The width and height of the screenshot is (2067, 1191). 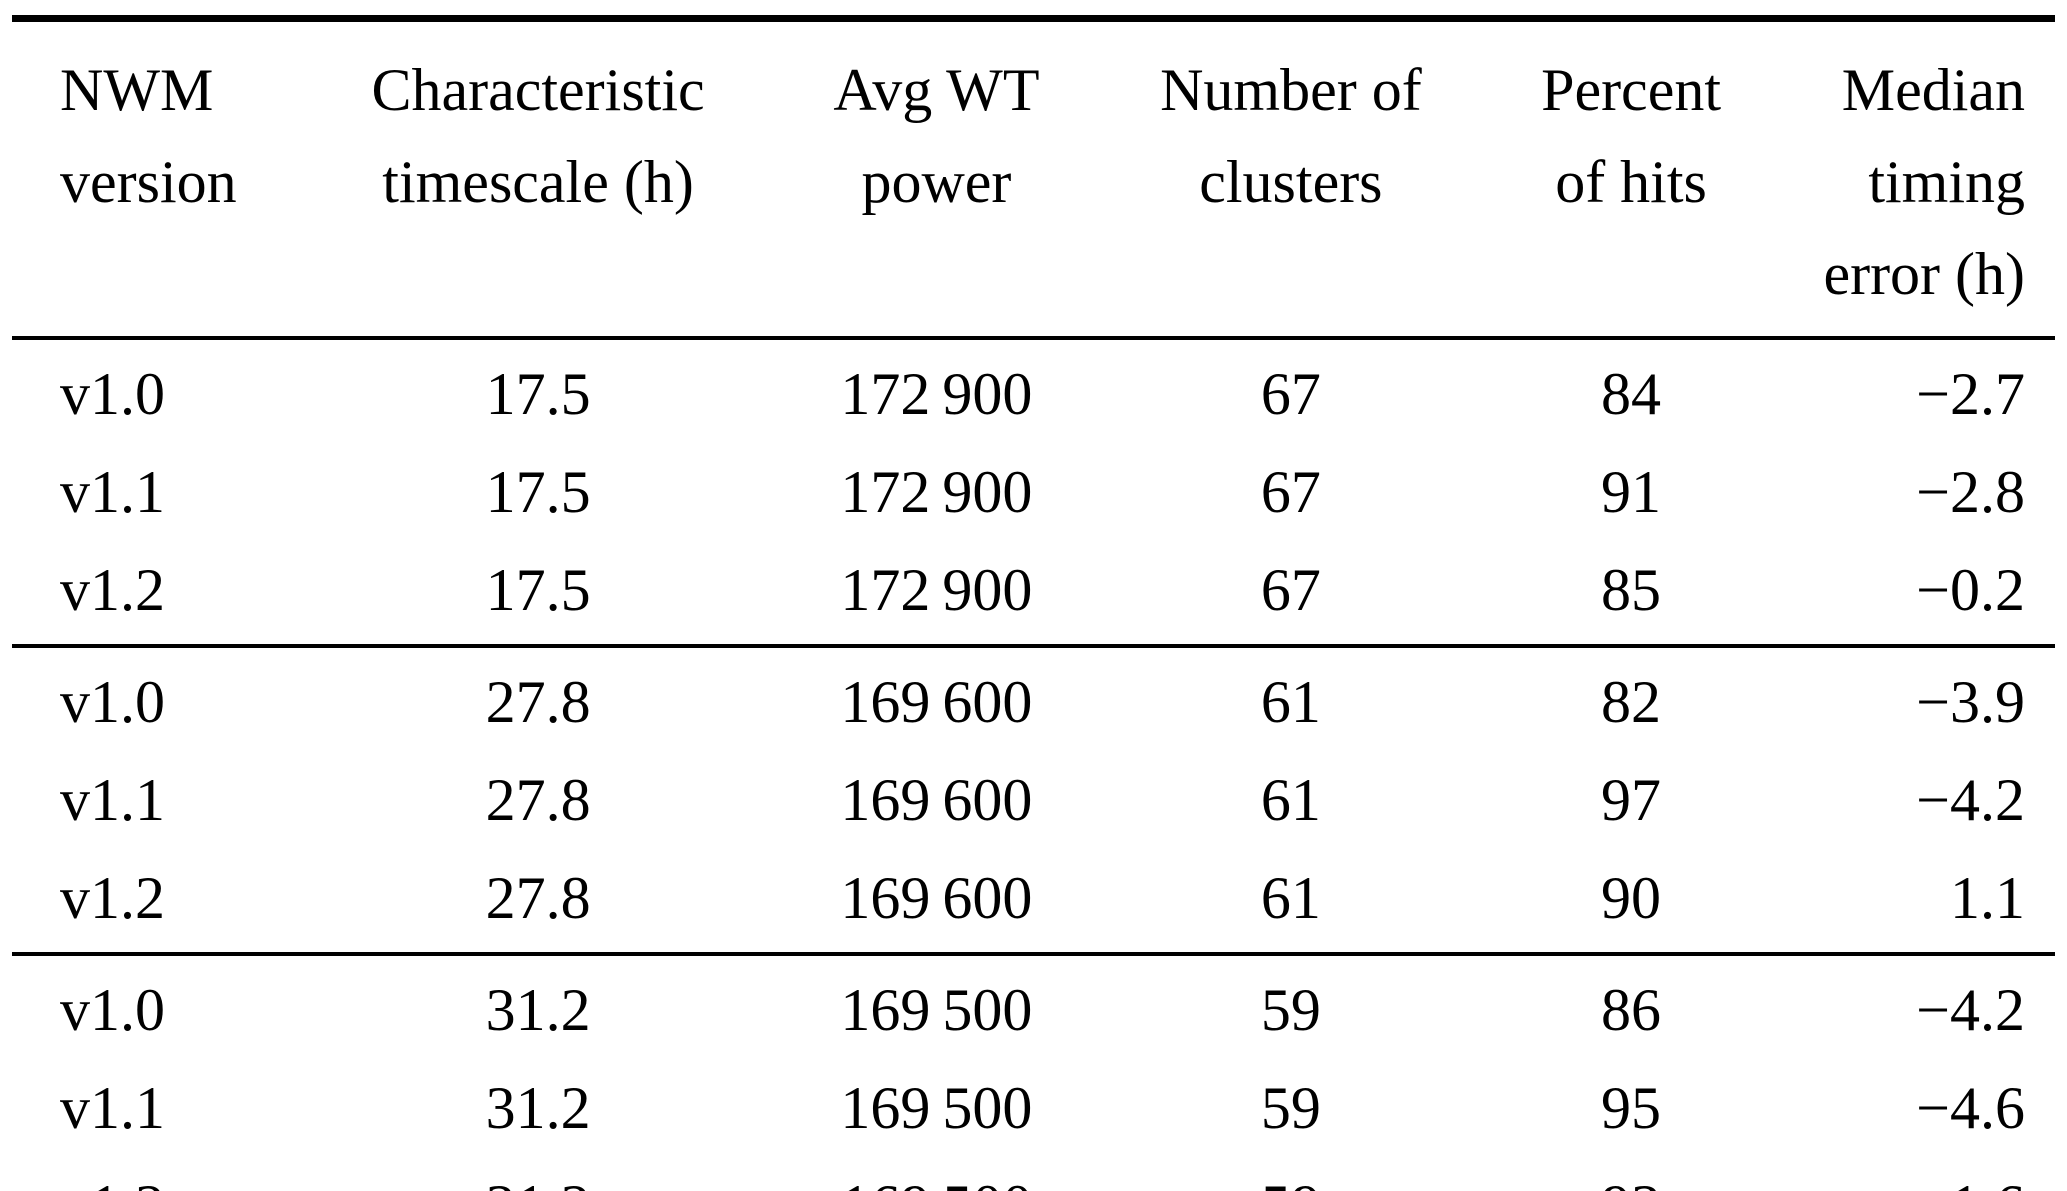 I want to click on cell-percent-of-hits: 90, so click(x=1631, y=897).